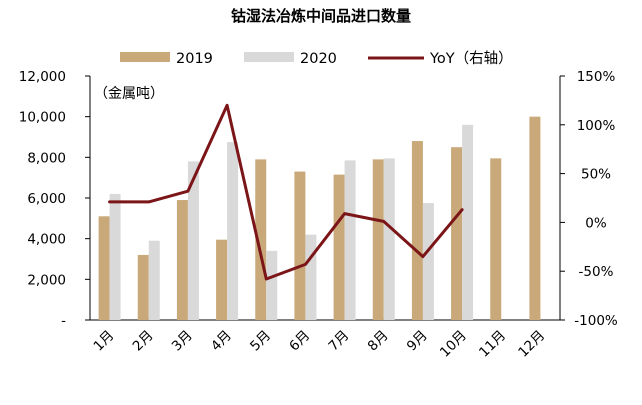  I want to click on category-label: 5月, so click(260, 341).